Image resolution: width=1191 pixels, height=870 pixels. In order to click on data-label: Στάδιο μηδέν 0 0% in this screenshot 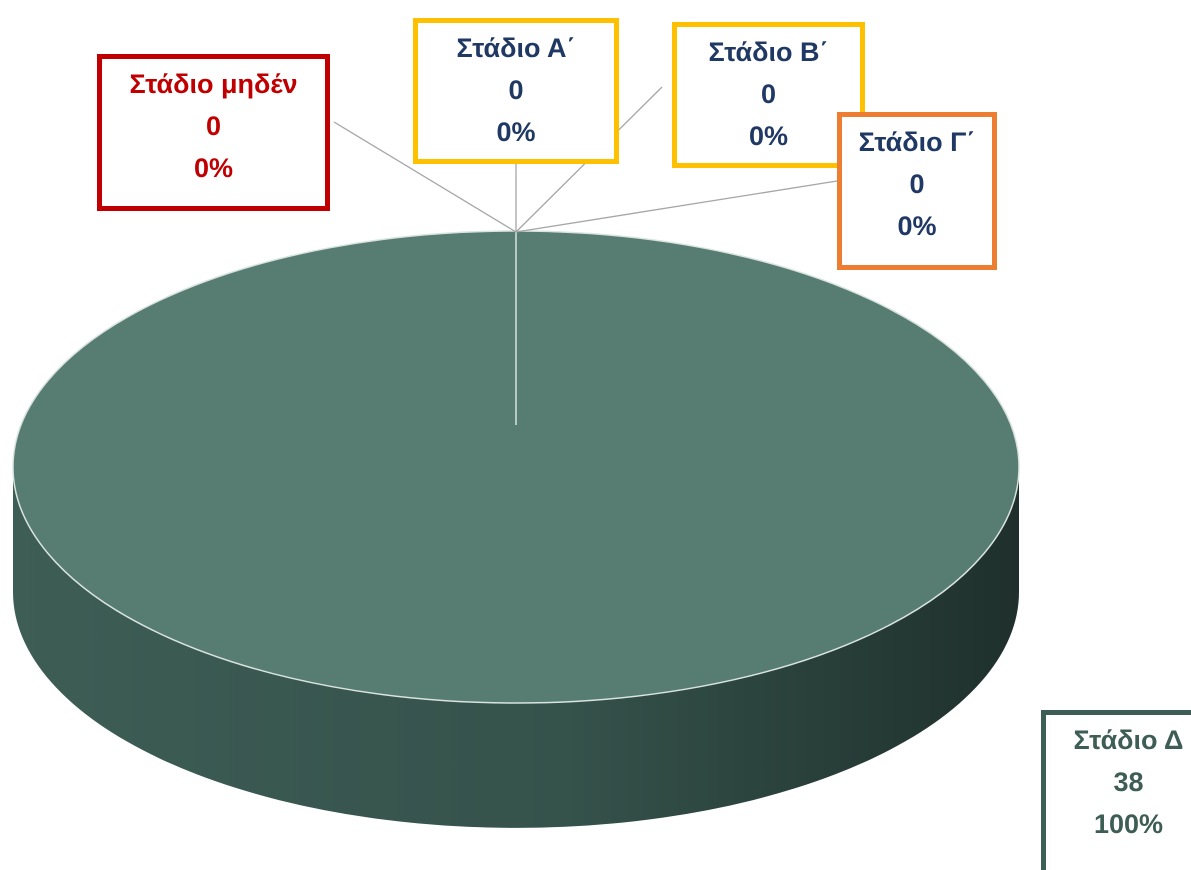, I will do `click(213, 132)`.